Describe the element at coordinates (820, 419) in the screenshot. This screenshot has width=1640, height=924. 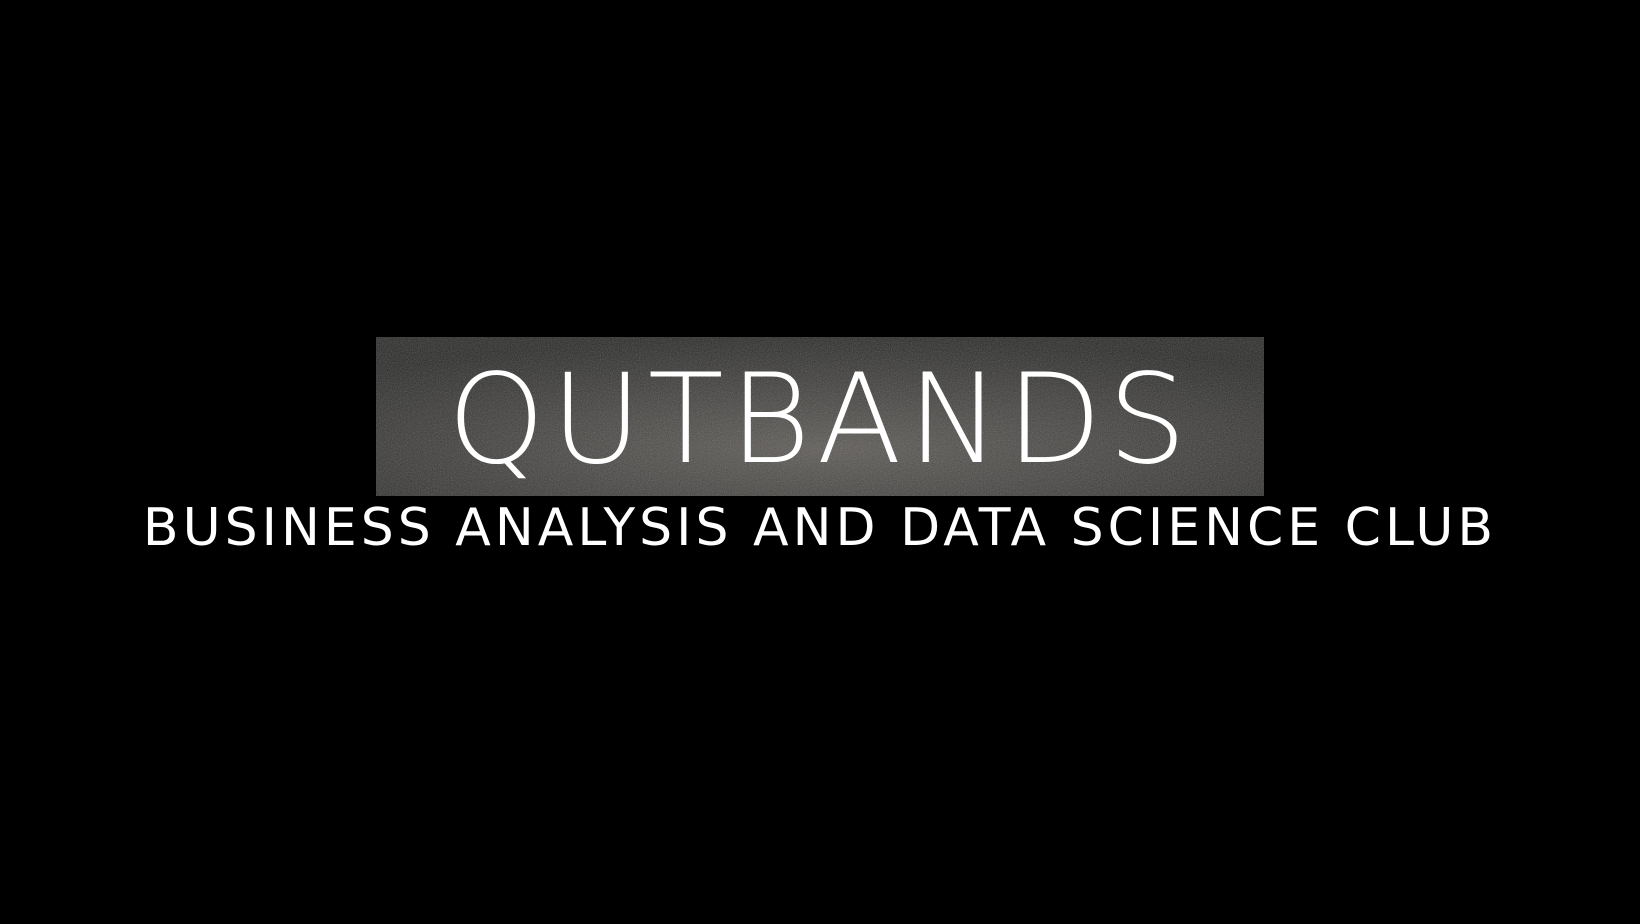
I see `title: QUTBANDS` at that location.